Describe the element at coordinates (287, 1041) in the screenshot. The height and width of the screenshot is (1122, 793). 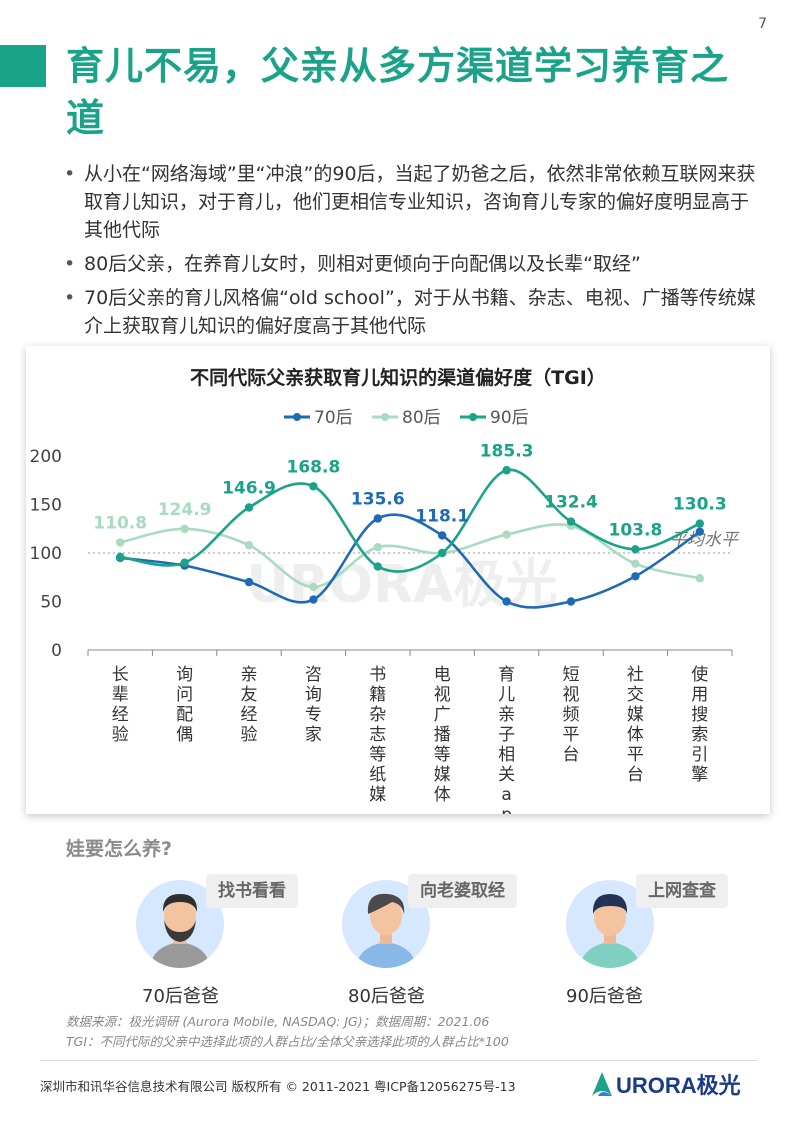
I see `tgi-definition-line: TGI：不同代际的父亲中选择此项的人群占比/全体父亲选择此项的人群占比*100` at that location.